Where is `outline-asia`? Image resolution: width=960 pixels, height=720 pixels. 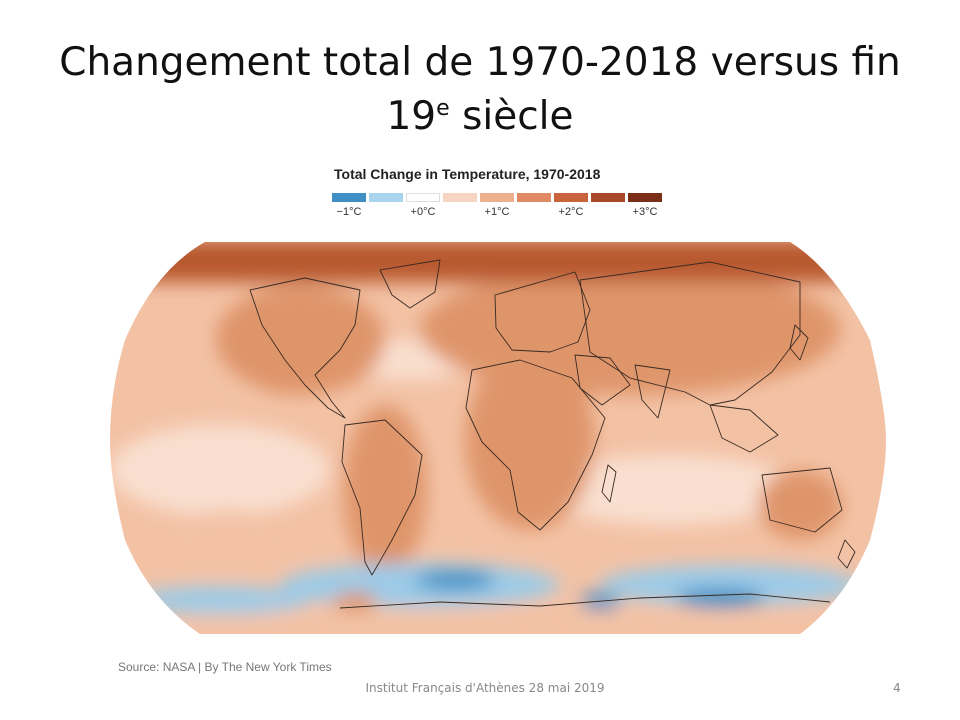
outline-asia is located at coordinates (690, 333).